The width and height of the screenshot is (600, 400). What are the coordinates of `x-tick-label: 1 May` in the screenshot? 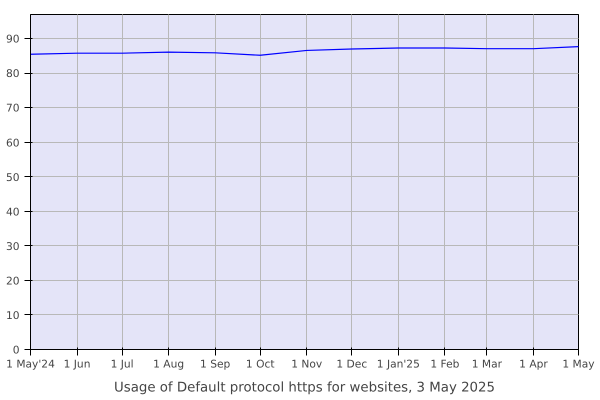 It's located at (578, 364).